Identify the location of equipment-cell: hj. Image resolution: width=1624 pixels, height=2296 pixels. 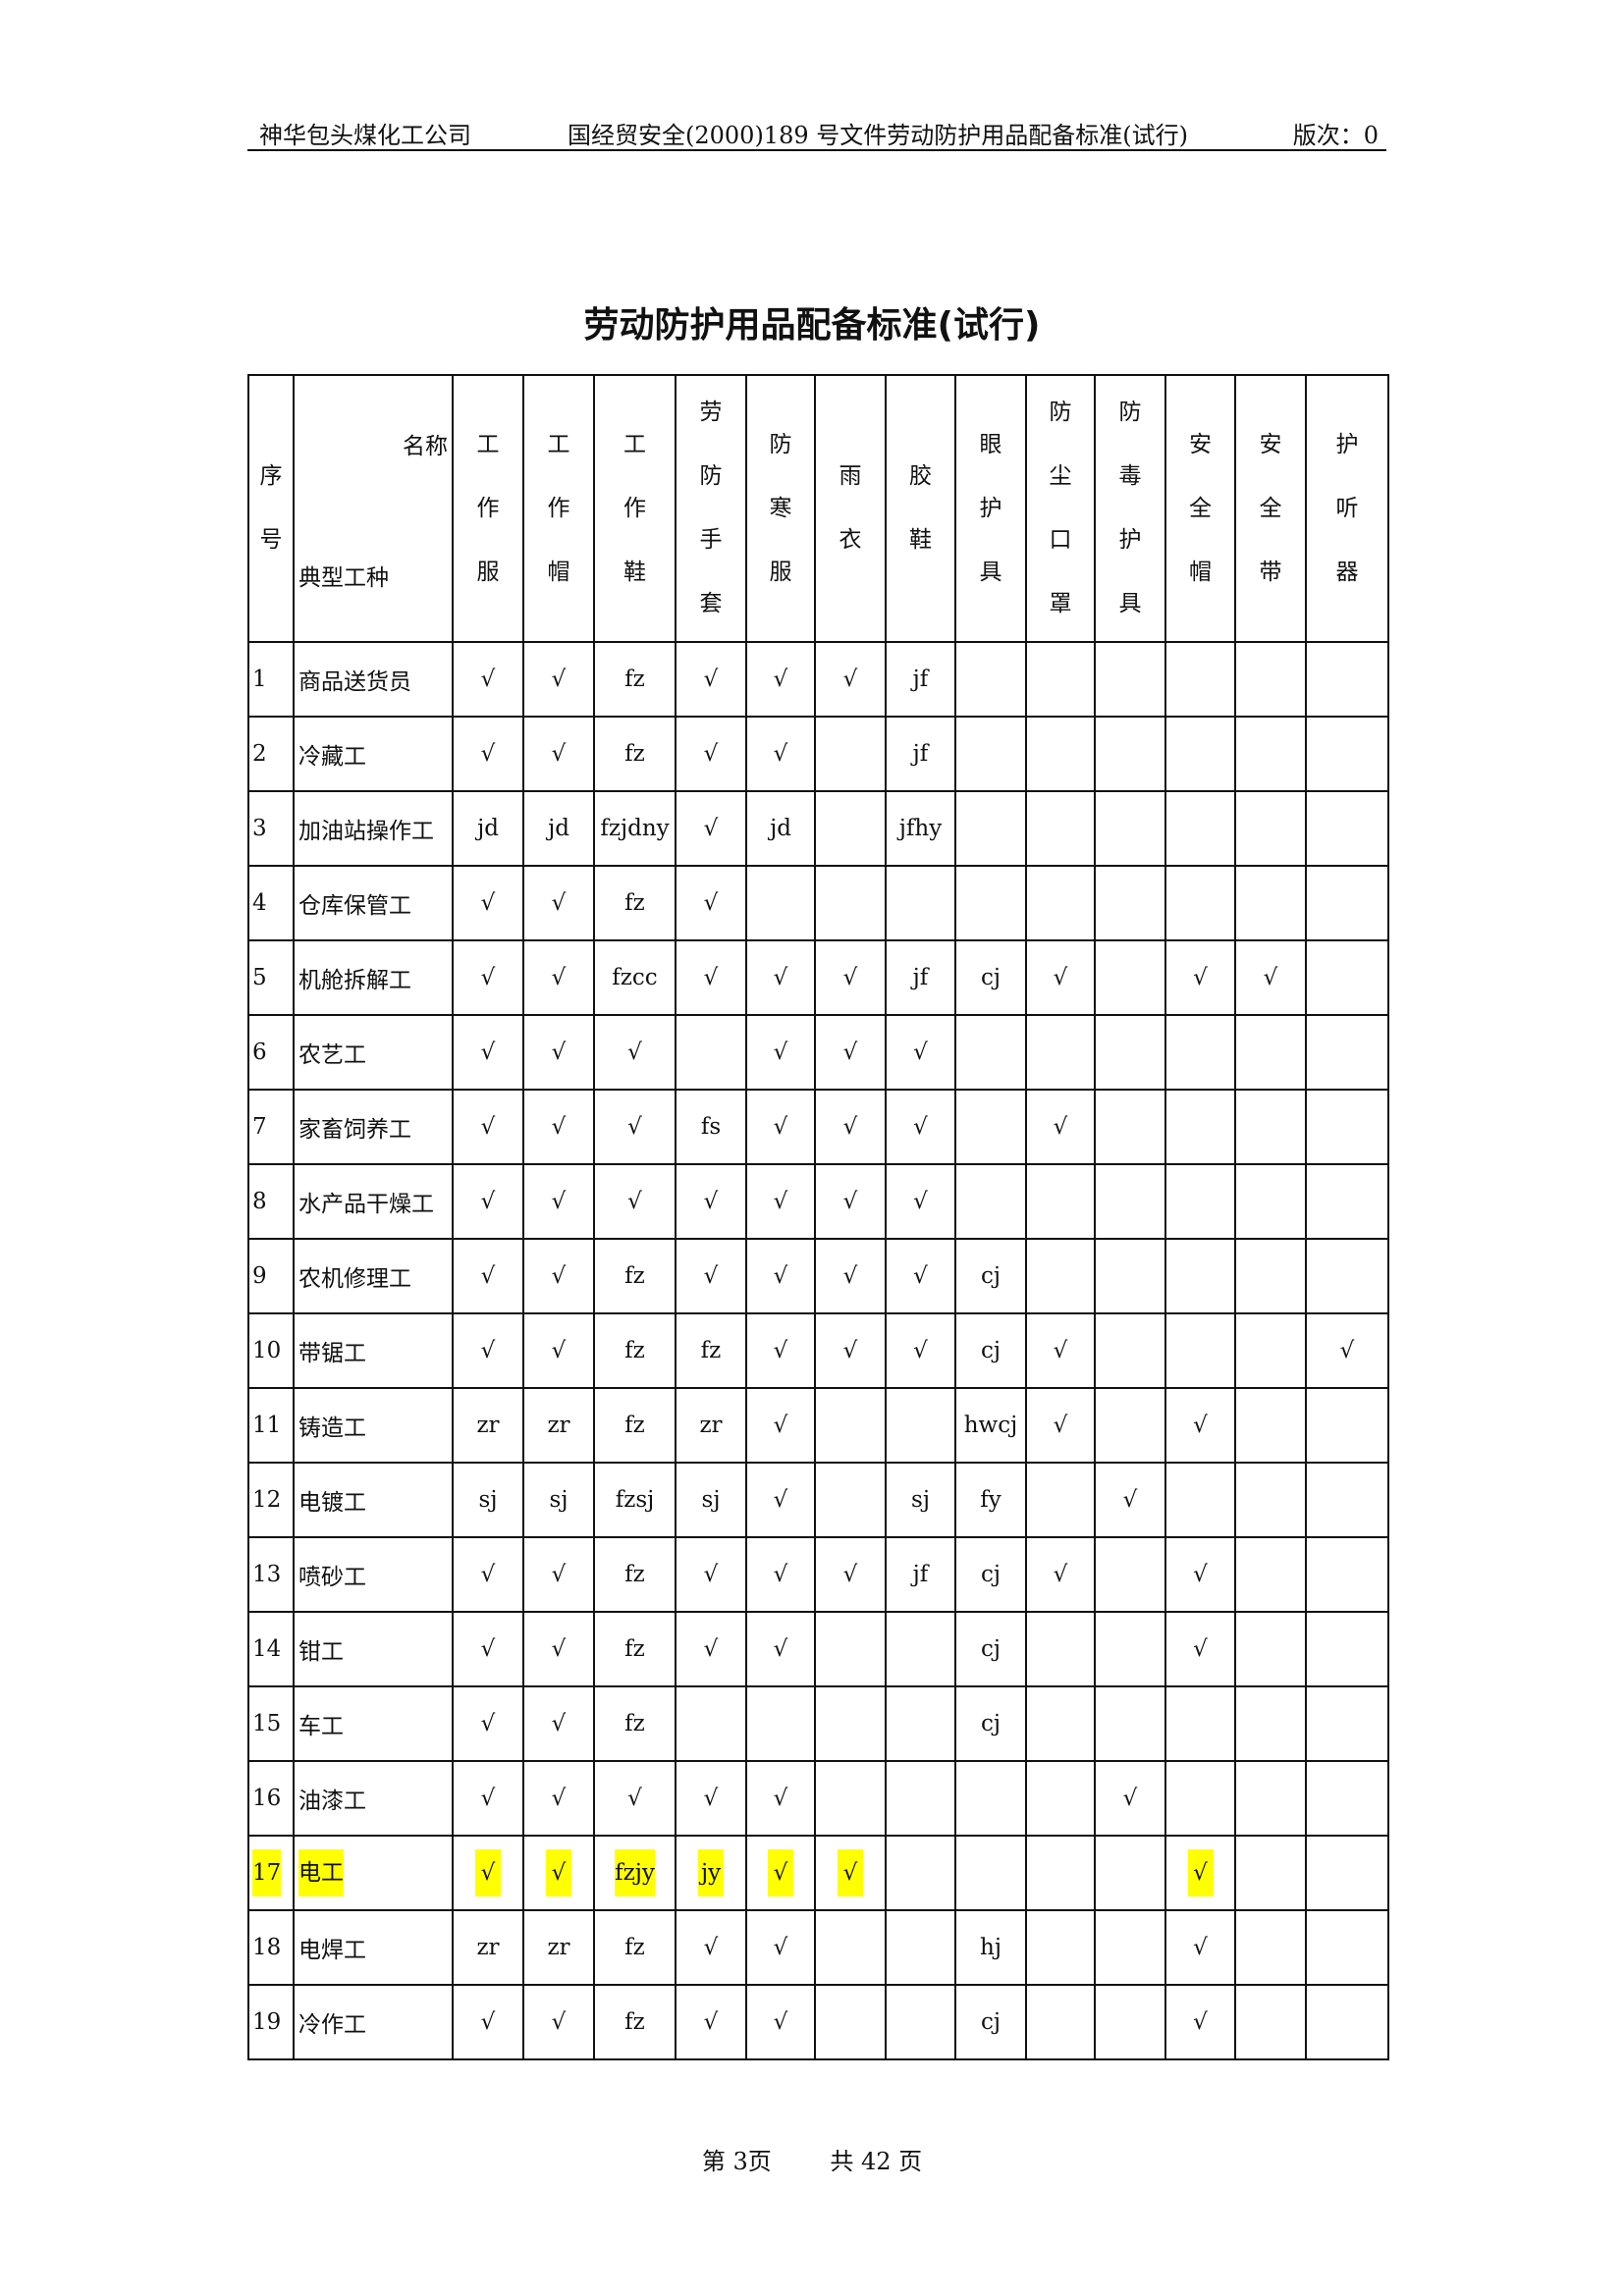
(990, 1947).